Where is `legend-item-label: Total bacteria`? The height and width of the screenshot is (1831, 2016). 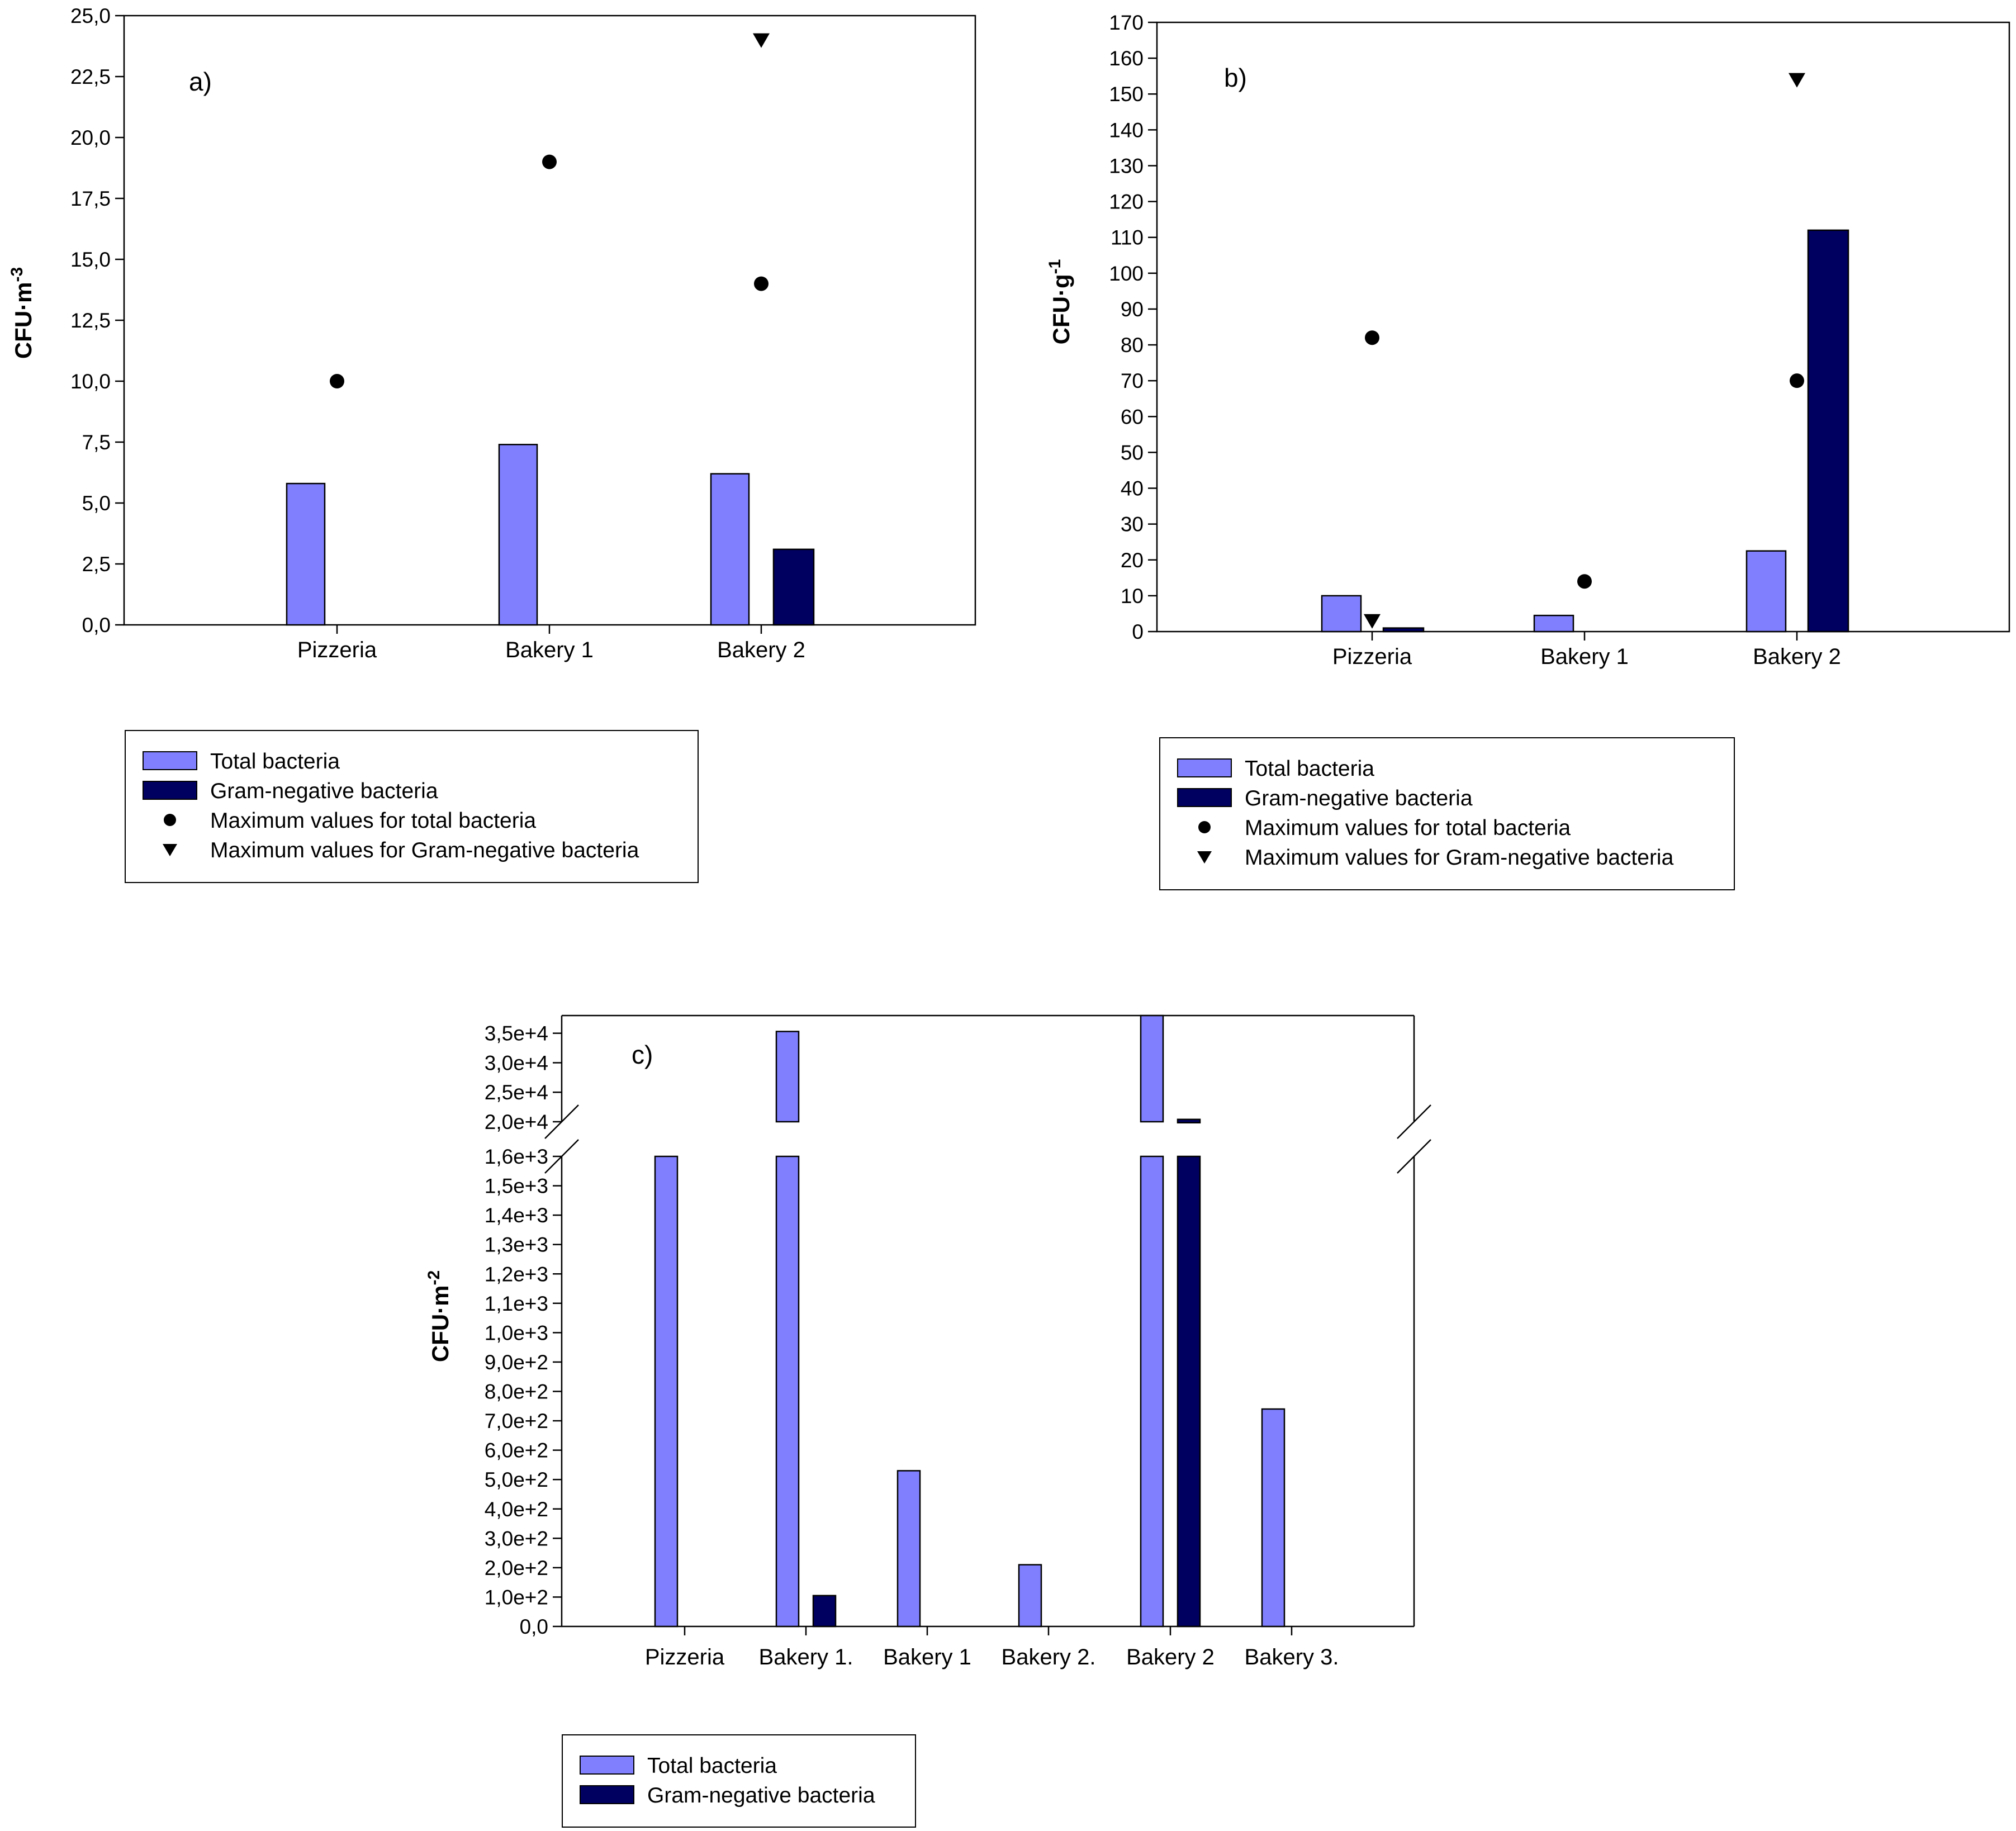
legend-item-label: Total bacteria is located at coordinates (712, 1766).